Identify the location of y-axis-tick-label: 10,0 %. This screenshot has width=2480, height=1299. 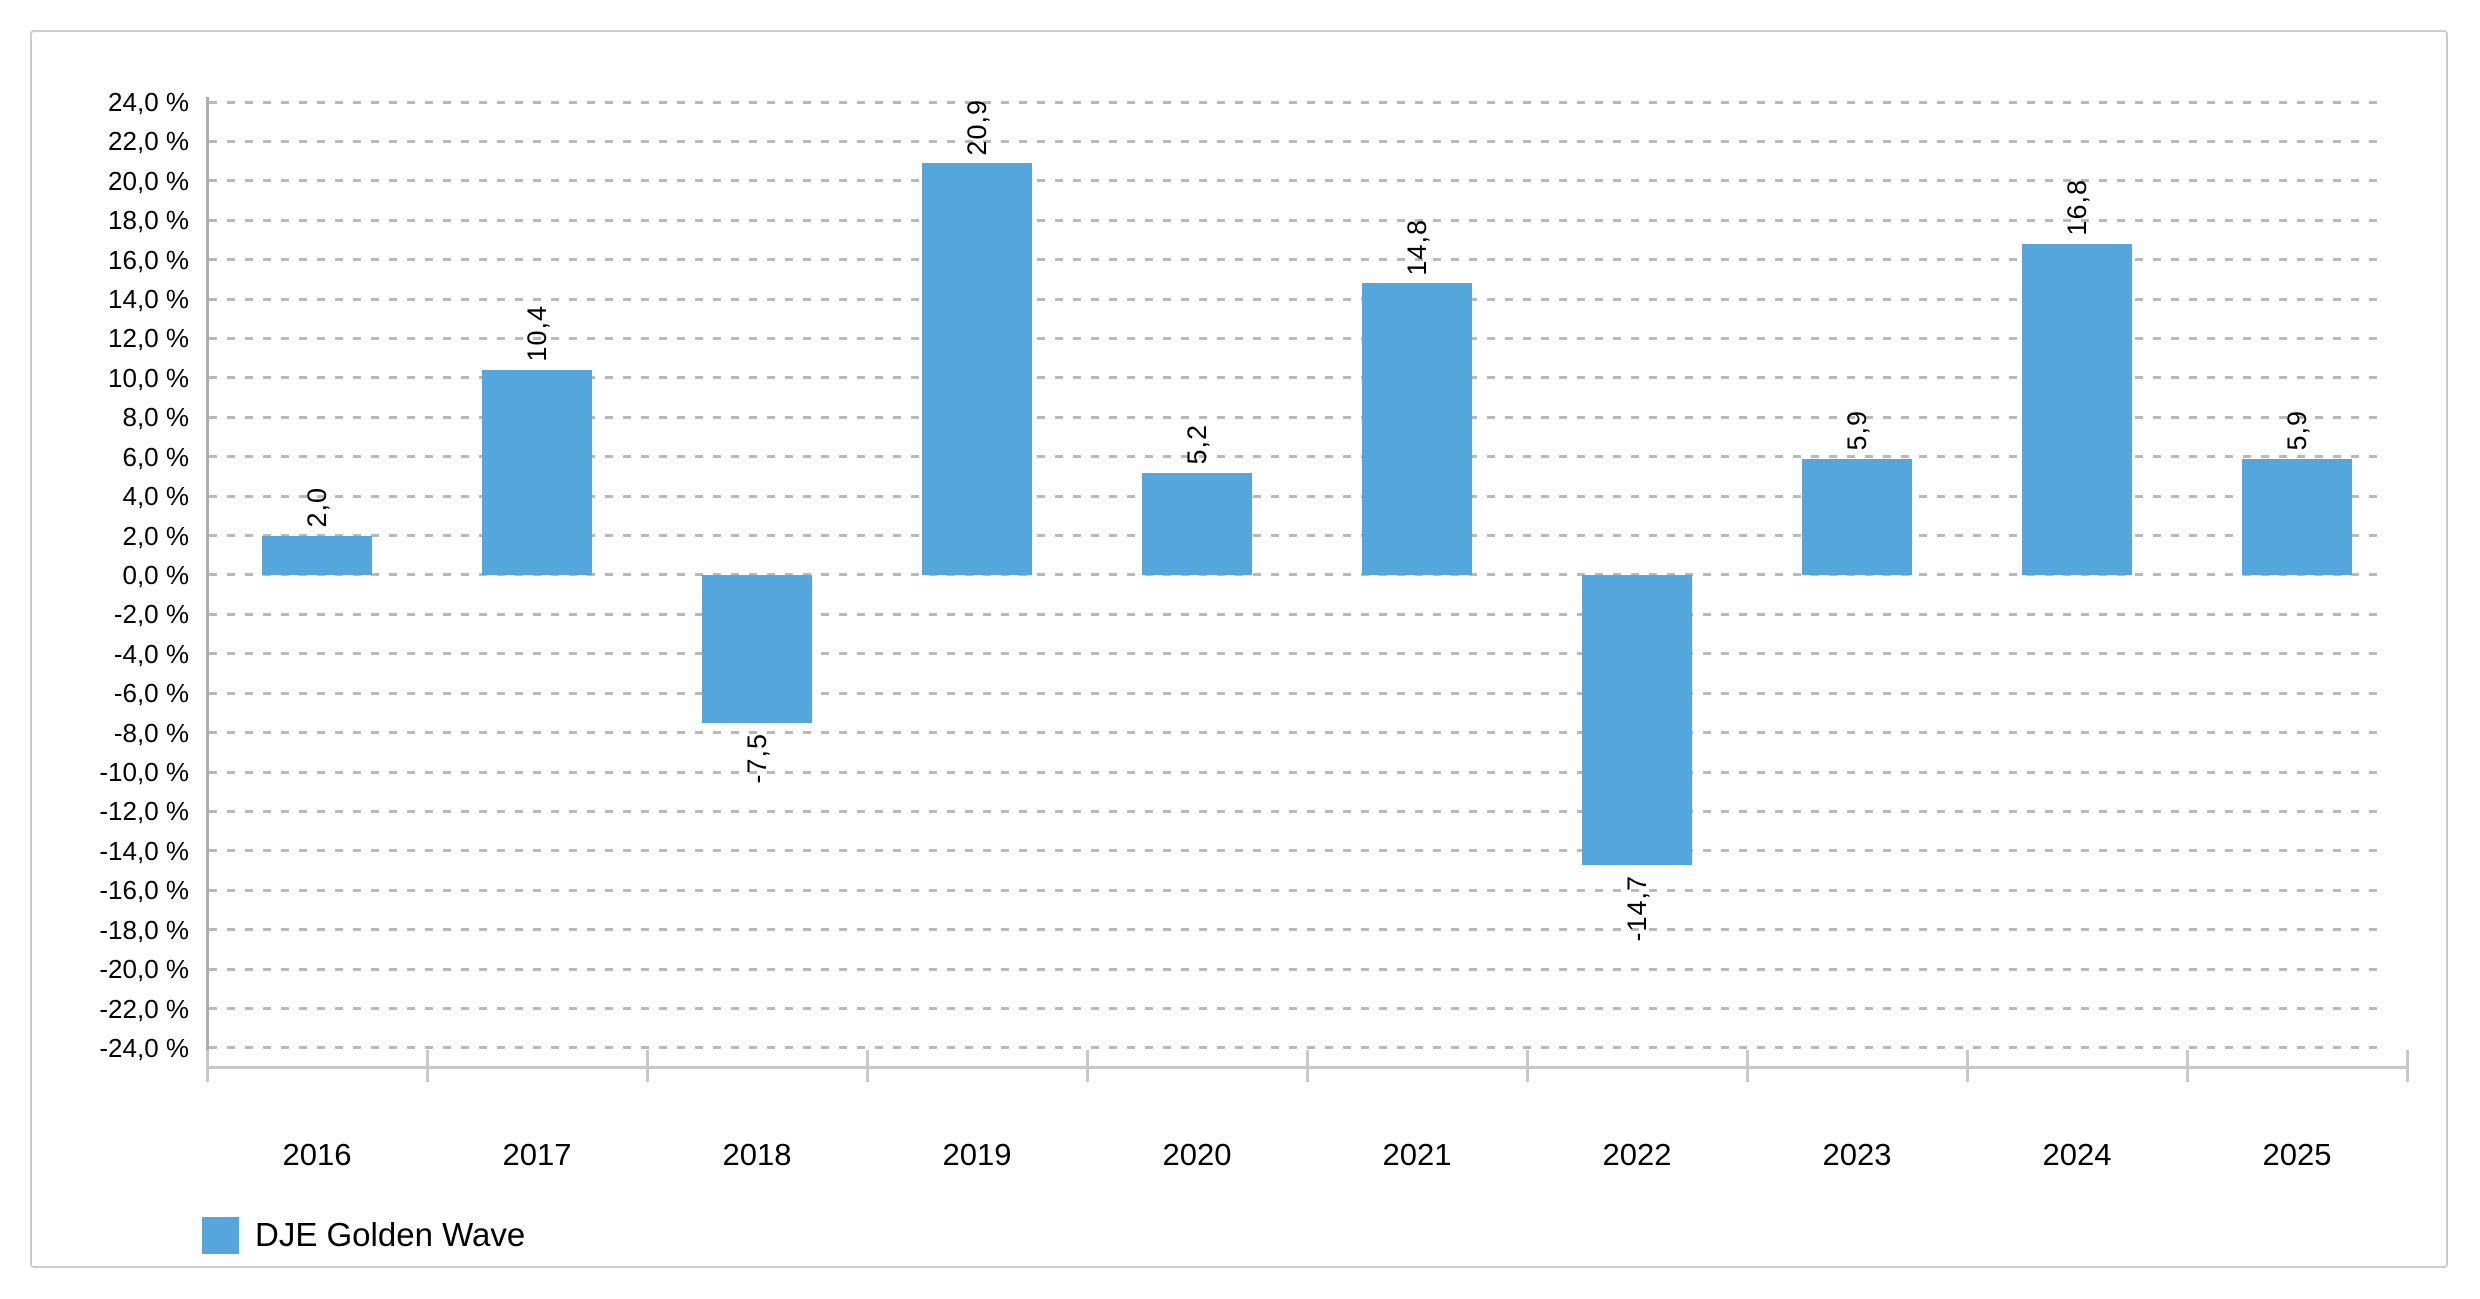
(148, 377).